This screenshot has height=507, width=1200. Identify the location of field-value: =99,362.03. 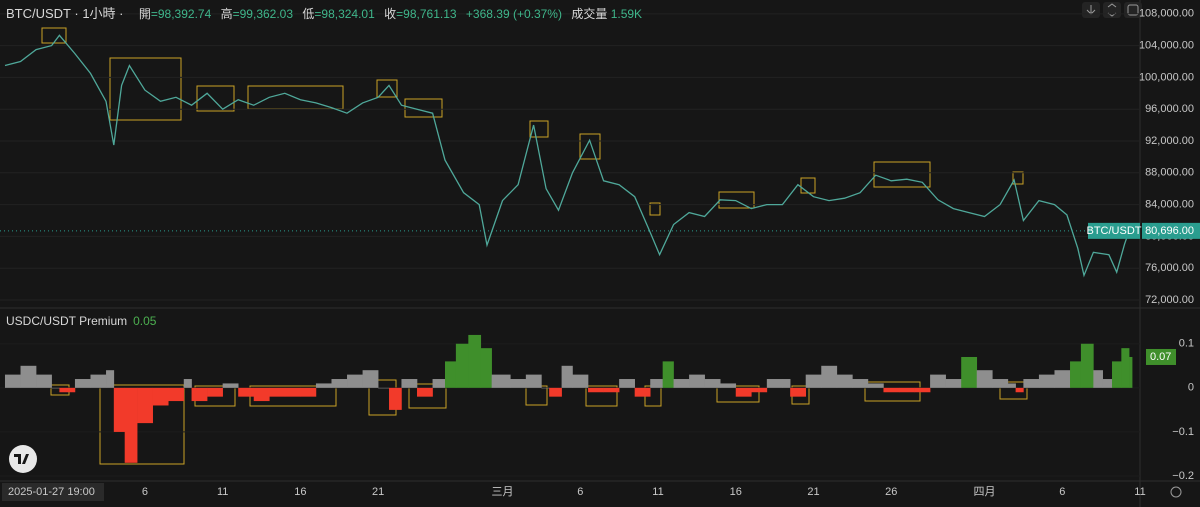
(263, 14).